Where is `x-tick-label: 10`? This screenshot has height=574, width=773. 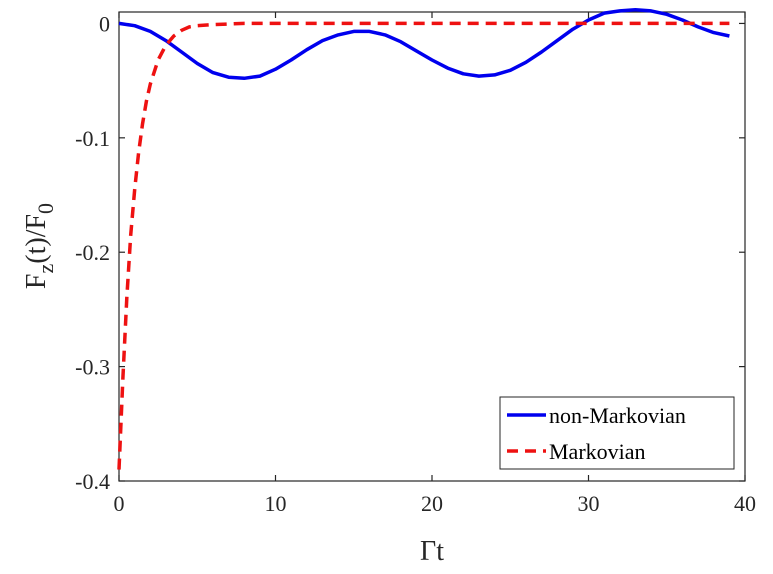
x-tick-label: 10 is located at coordinates (276, 503).